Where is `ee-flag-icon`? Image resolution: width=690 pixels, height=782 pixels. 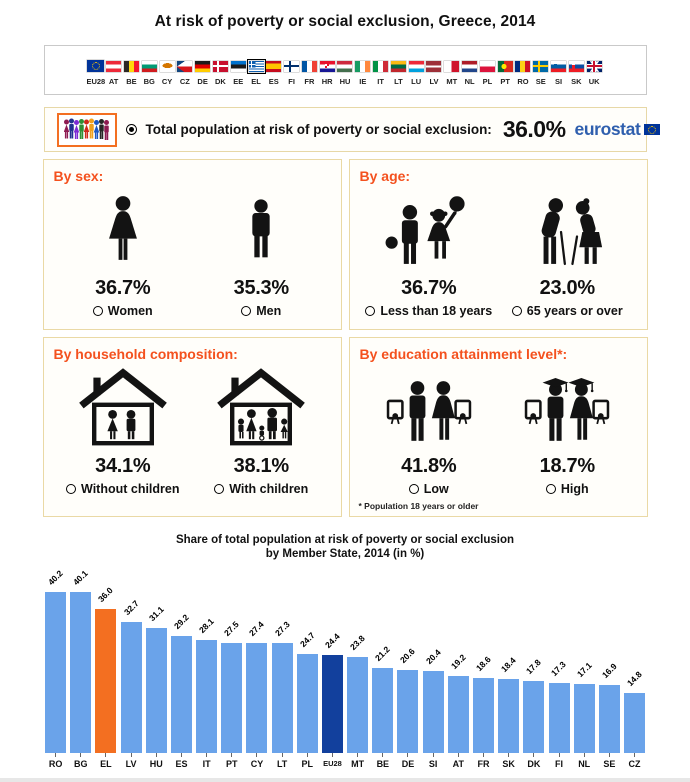
ee-flag-icon is located at coordinates (238, 66).